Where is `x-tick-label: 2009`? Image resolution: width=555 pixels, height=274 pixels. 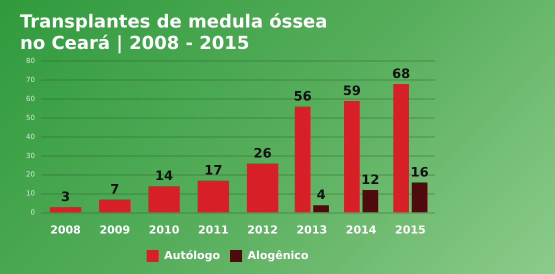
x-tick-label: 2009 is located at coordinates (114, 229).